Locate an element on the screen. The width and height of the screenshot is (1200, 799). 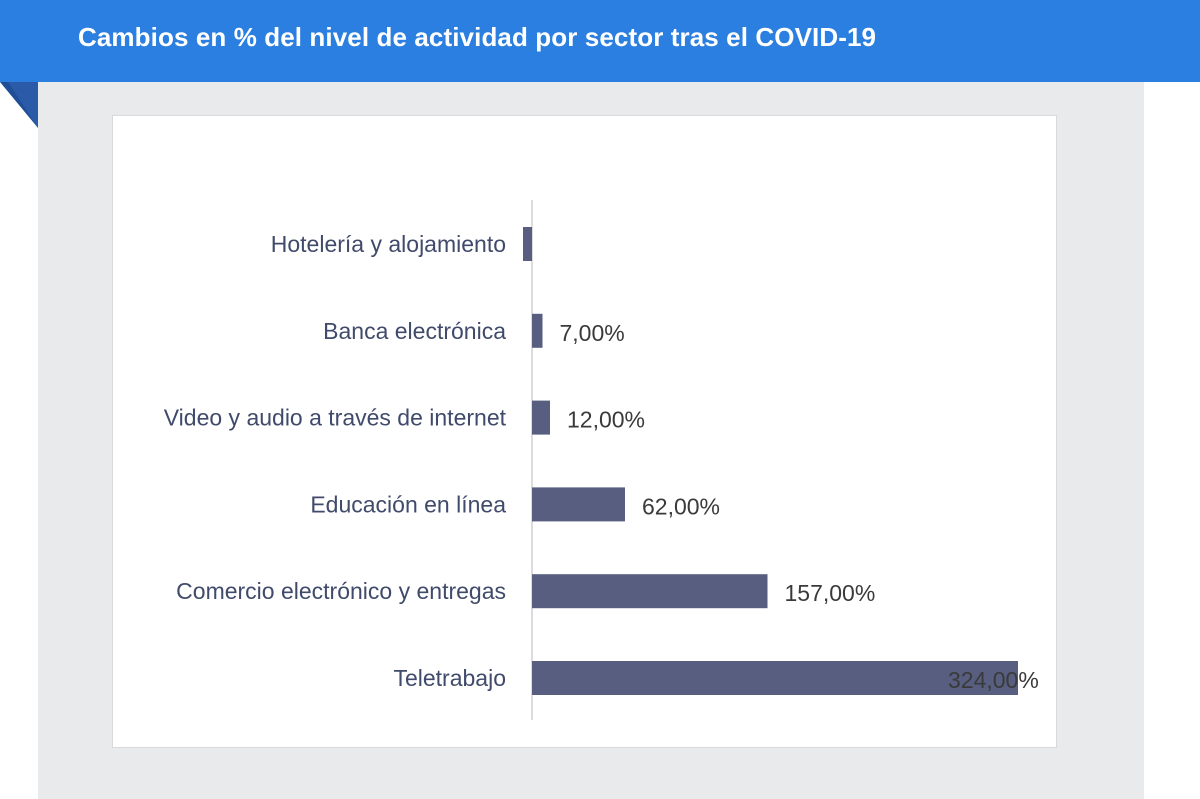
category-label: Teletrabajo is located at coordinates (449, 678).